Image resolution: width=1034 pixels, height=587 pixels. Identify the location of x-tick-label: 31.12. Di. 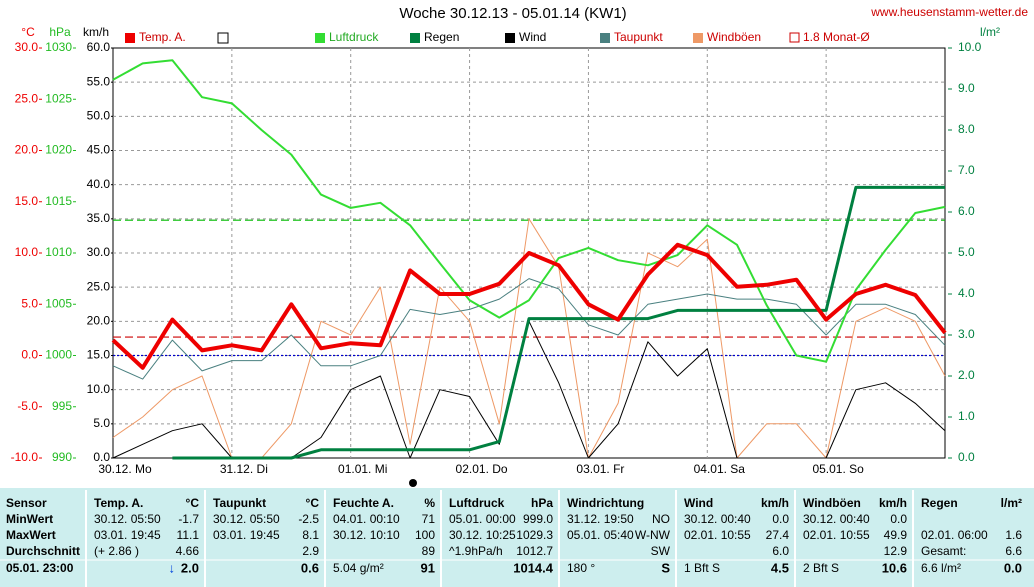
(244, 469).